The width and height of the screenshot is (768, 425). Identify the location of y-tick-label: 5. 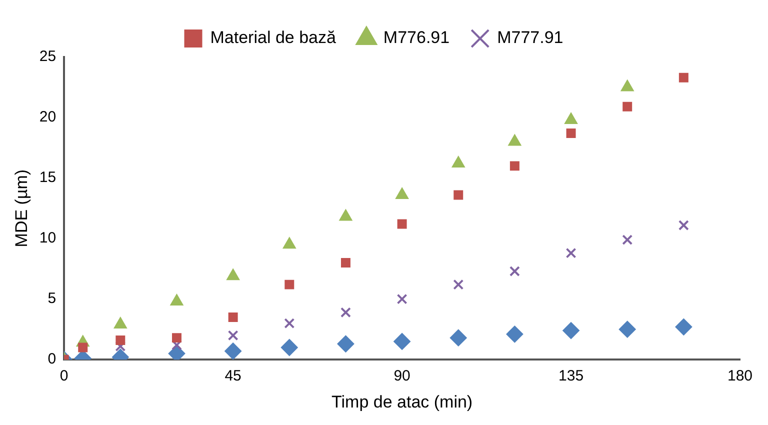
(52, 299).